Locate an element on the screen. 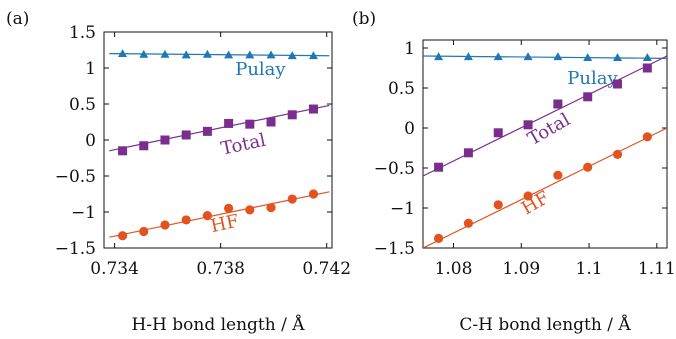  y-tick-label-b: −0.5 is located at coordinates (394, 169).